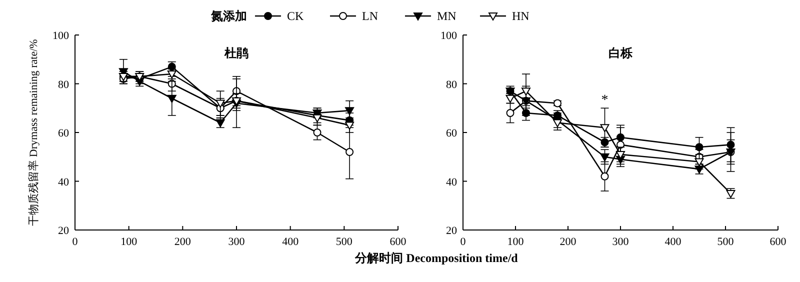  What do you see at coordinates (370, 16) in the screenshot?
I see `legend-label: LN` at bounding box center [370, 16].